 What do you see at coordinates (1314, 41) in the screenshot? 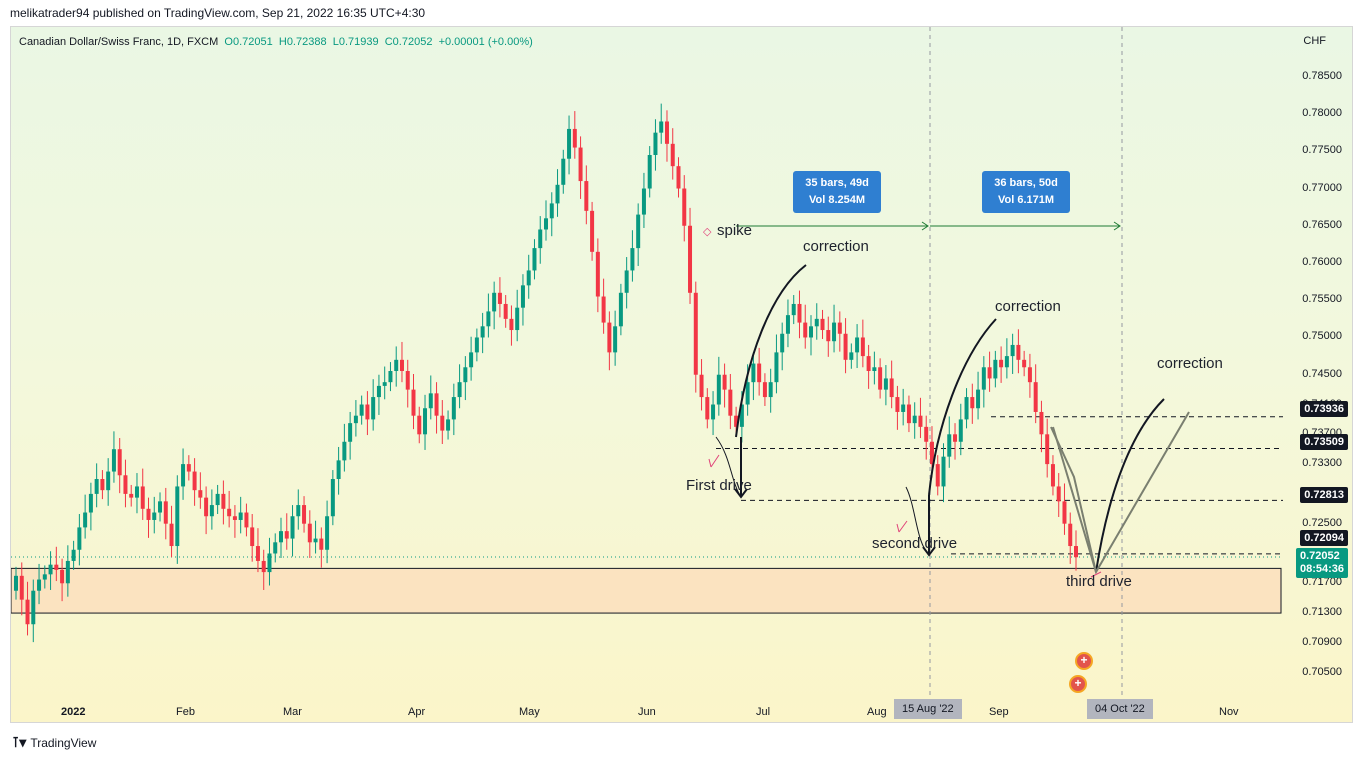
I see `currency-label: CHF` at bounding box center [1314, 41].